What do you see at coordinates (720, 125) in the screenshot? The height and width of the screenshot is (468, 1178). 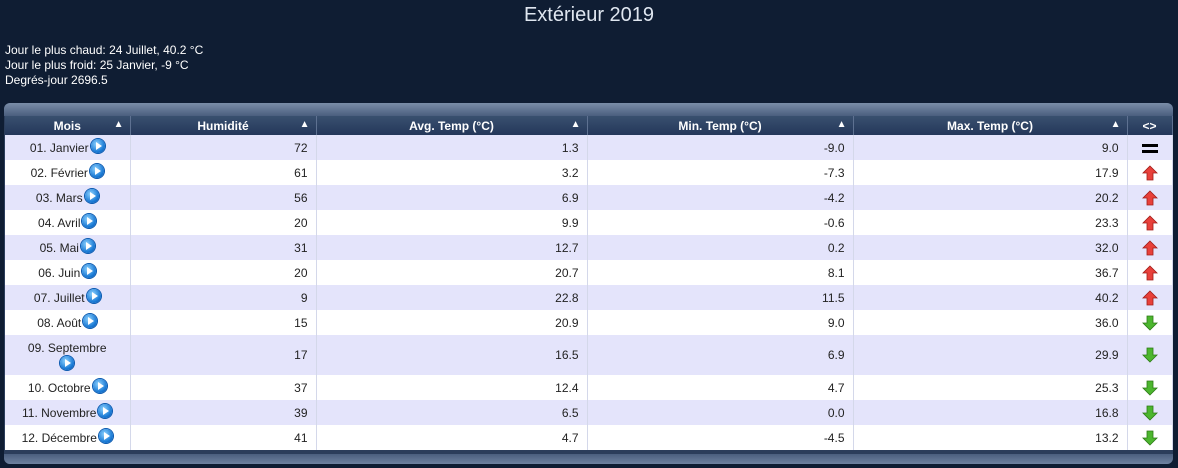 I see `header-min-temp: Min. Temp (°C) ▲` at bounding box center [720, 125].